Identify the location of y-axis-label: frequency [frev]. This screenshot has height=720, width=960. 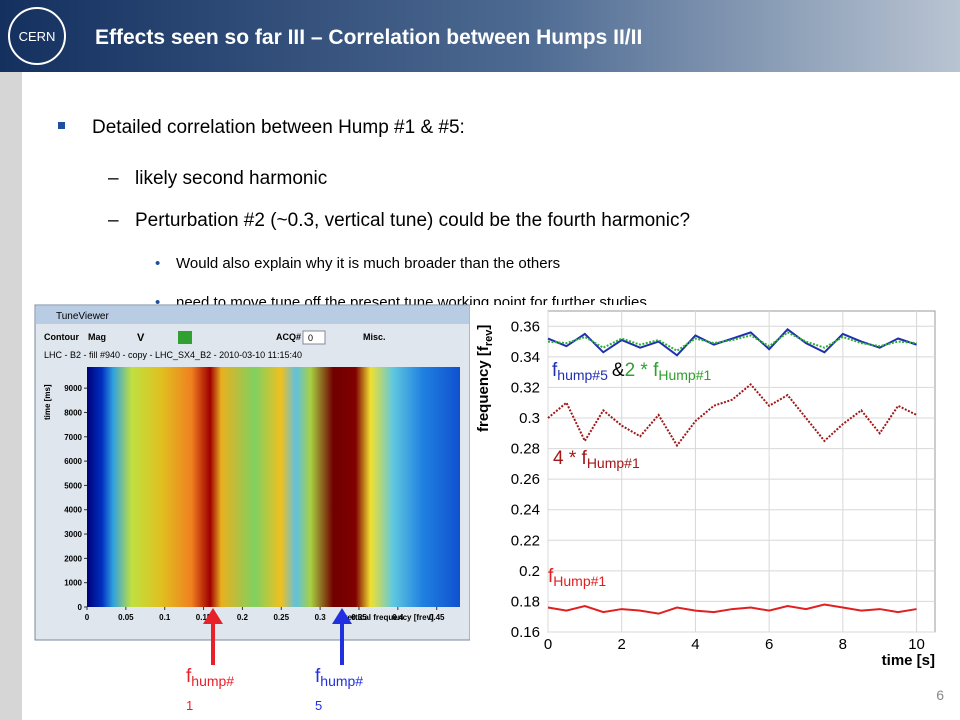
(485, 378).